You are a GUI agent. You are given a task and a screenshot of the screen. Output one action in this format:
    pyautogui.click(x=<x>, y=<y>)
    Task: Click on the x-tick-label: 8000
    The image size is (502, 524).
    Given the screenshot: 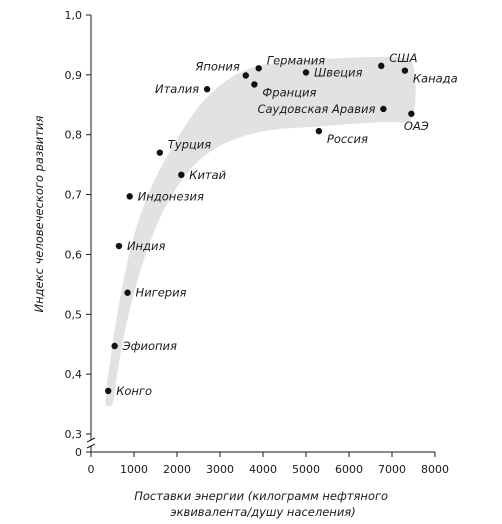 What is the action you would take?
    pyautogui.click(x=435, y=469)
    